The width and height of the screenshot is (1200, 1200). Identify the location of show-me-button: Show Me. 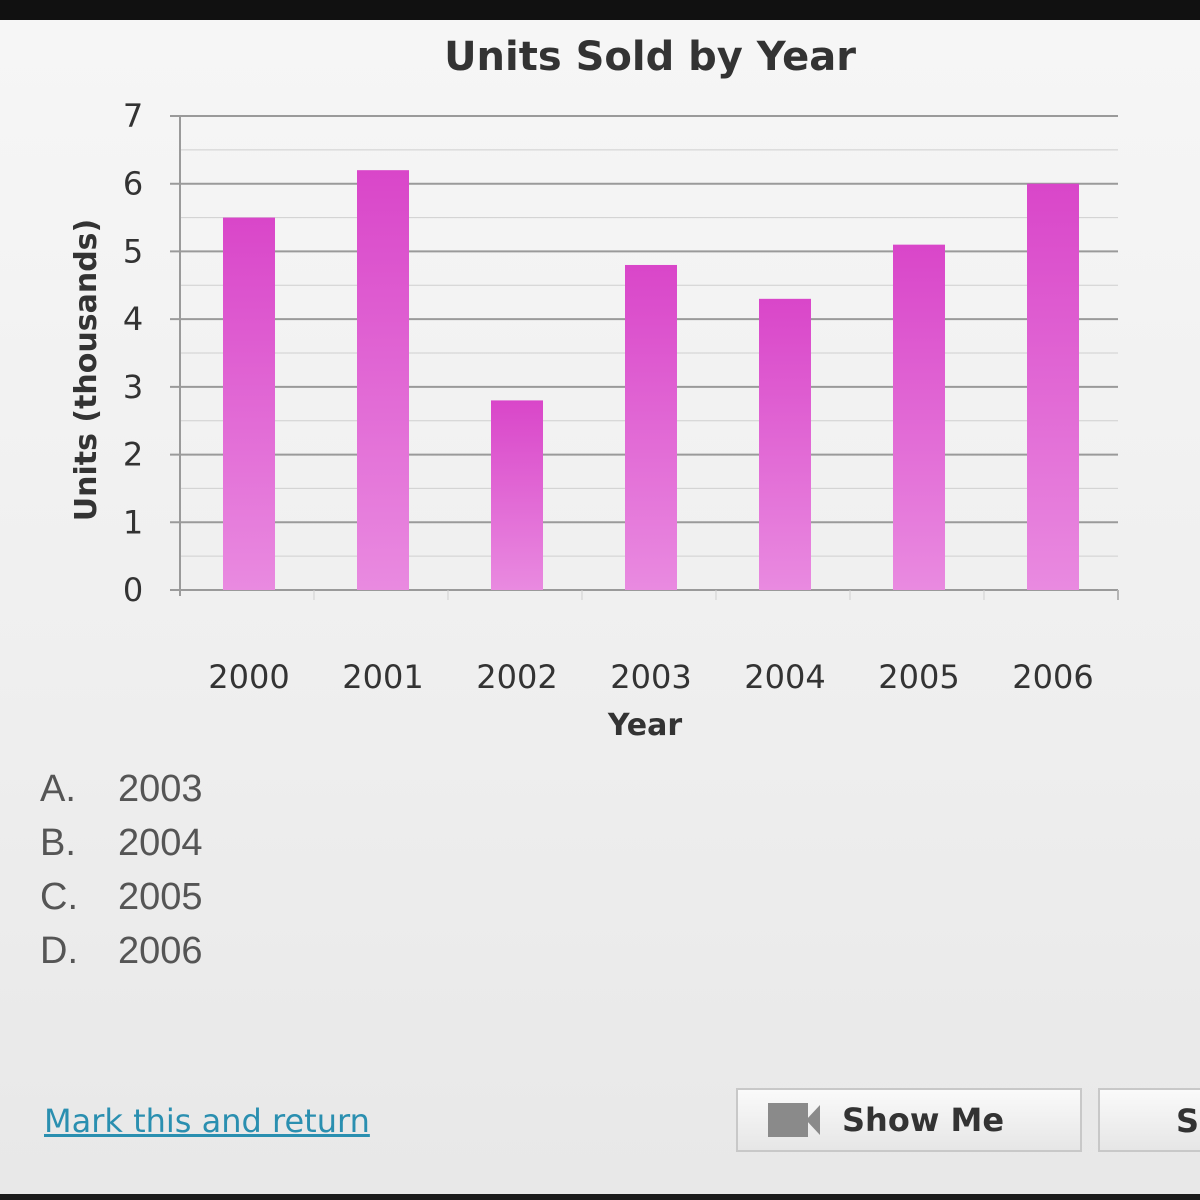
(909, 1120).